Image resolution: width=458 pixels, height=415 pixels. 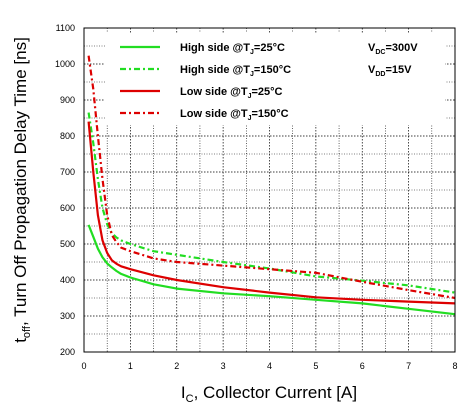 What do you see at coordinates (275, 392) in the screenshot?
I see `x-axis-title-rest: , Collector Current [A]` at bounding box center [275, 392].